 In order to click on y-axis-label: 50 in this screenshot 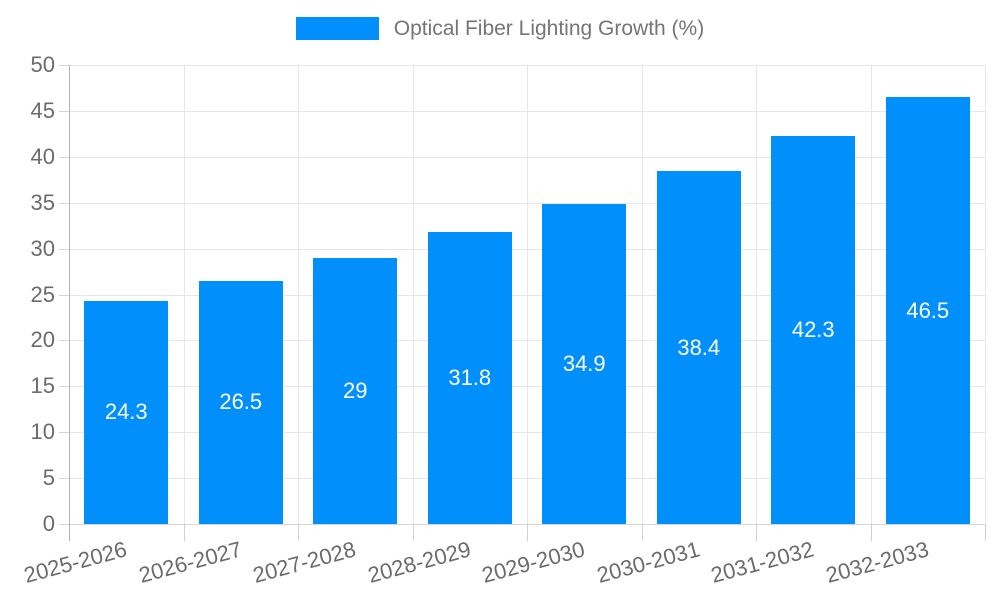, I will do `click(42, 64)`.